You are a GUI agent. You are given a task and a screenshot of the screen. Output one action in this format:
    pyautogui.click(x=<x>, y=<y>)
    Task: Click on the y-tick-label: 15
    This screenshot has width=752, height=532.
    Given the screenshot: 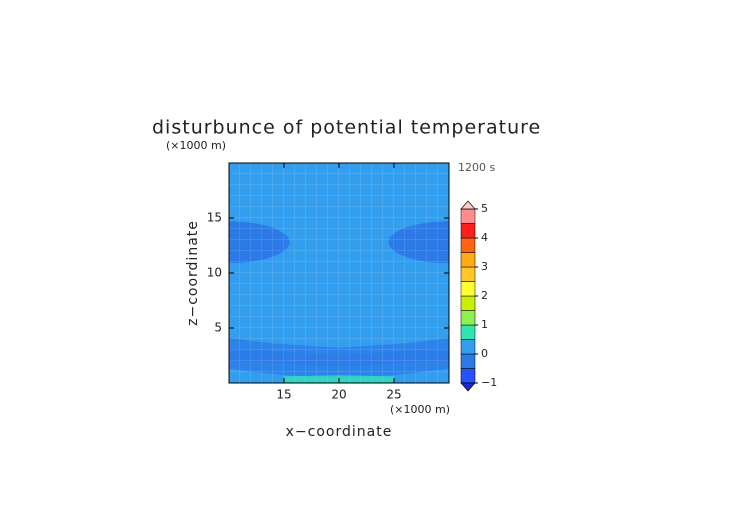 What is the action you would take?
    pyautogui.click(x=214, y=218)
    